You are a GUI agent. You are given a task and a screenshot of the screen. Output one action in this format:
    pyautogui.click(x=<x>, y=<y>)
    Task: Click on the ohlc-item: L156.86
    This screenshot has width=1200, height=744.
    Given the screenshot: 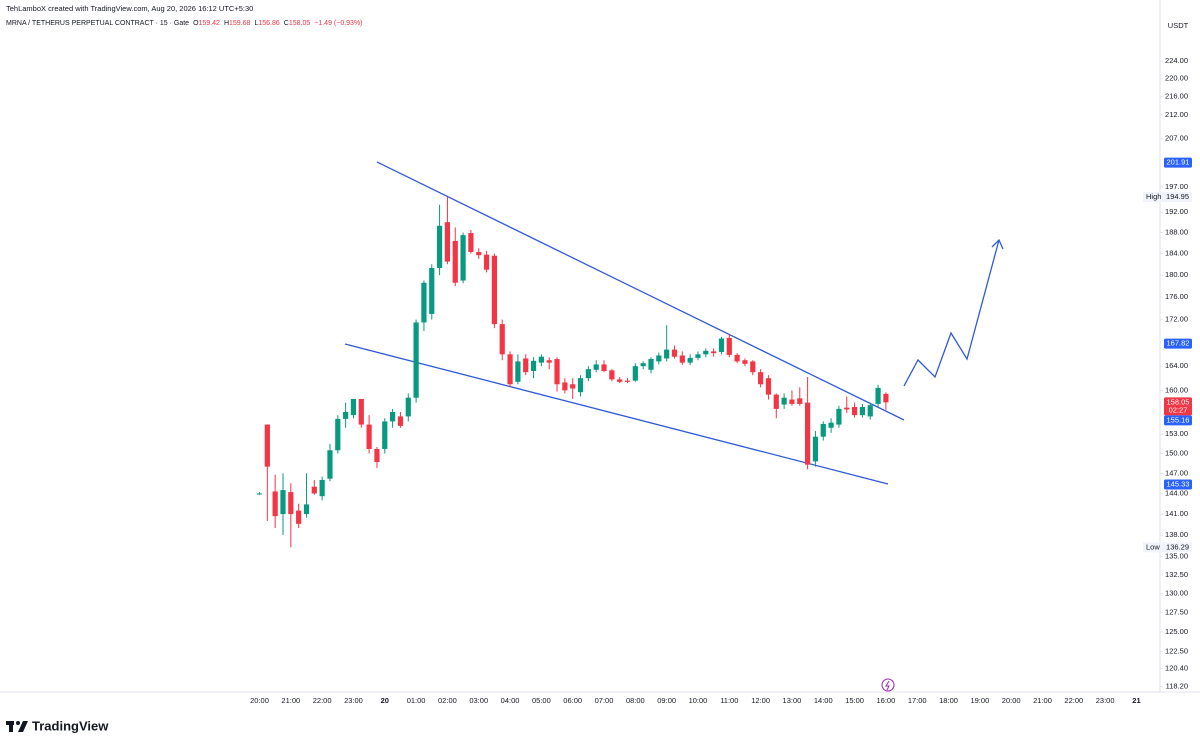 What is the action you would take?
    pyautogui.click(x=266, y=23)
    